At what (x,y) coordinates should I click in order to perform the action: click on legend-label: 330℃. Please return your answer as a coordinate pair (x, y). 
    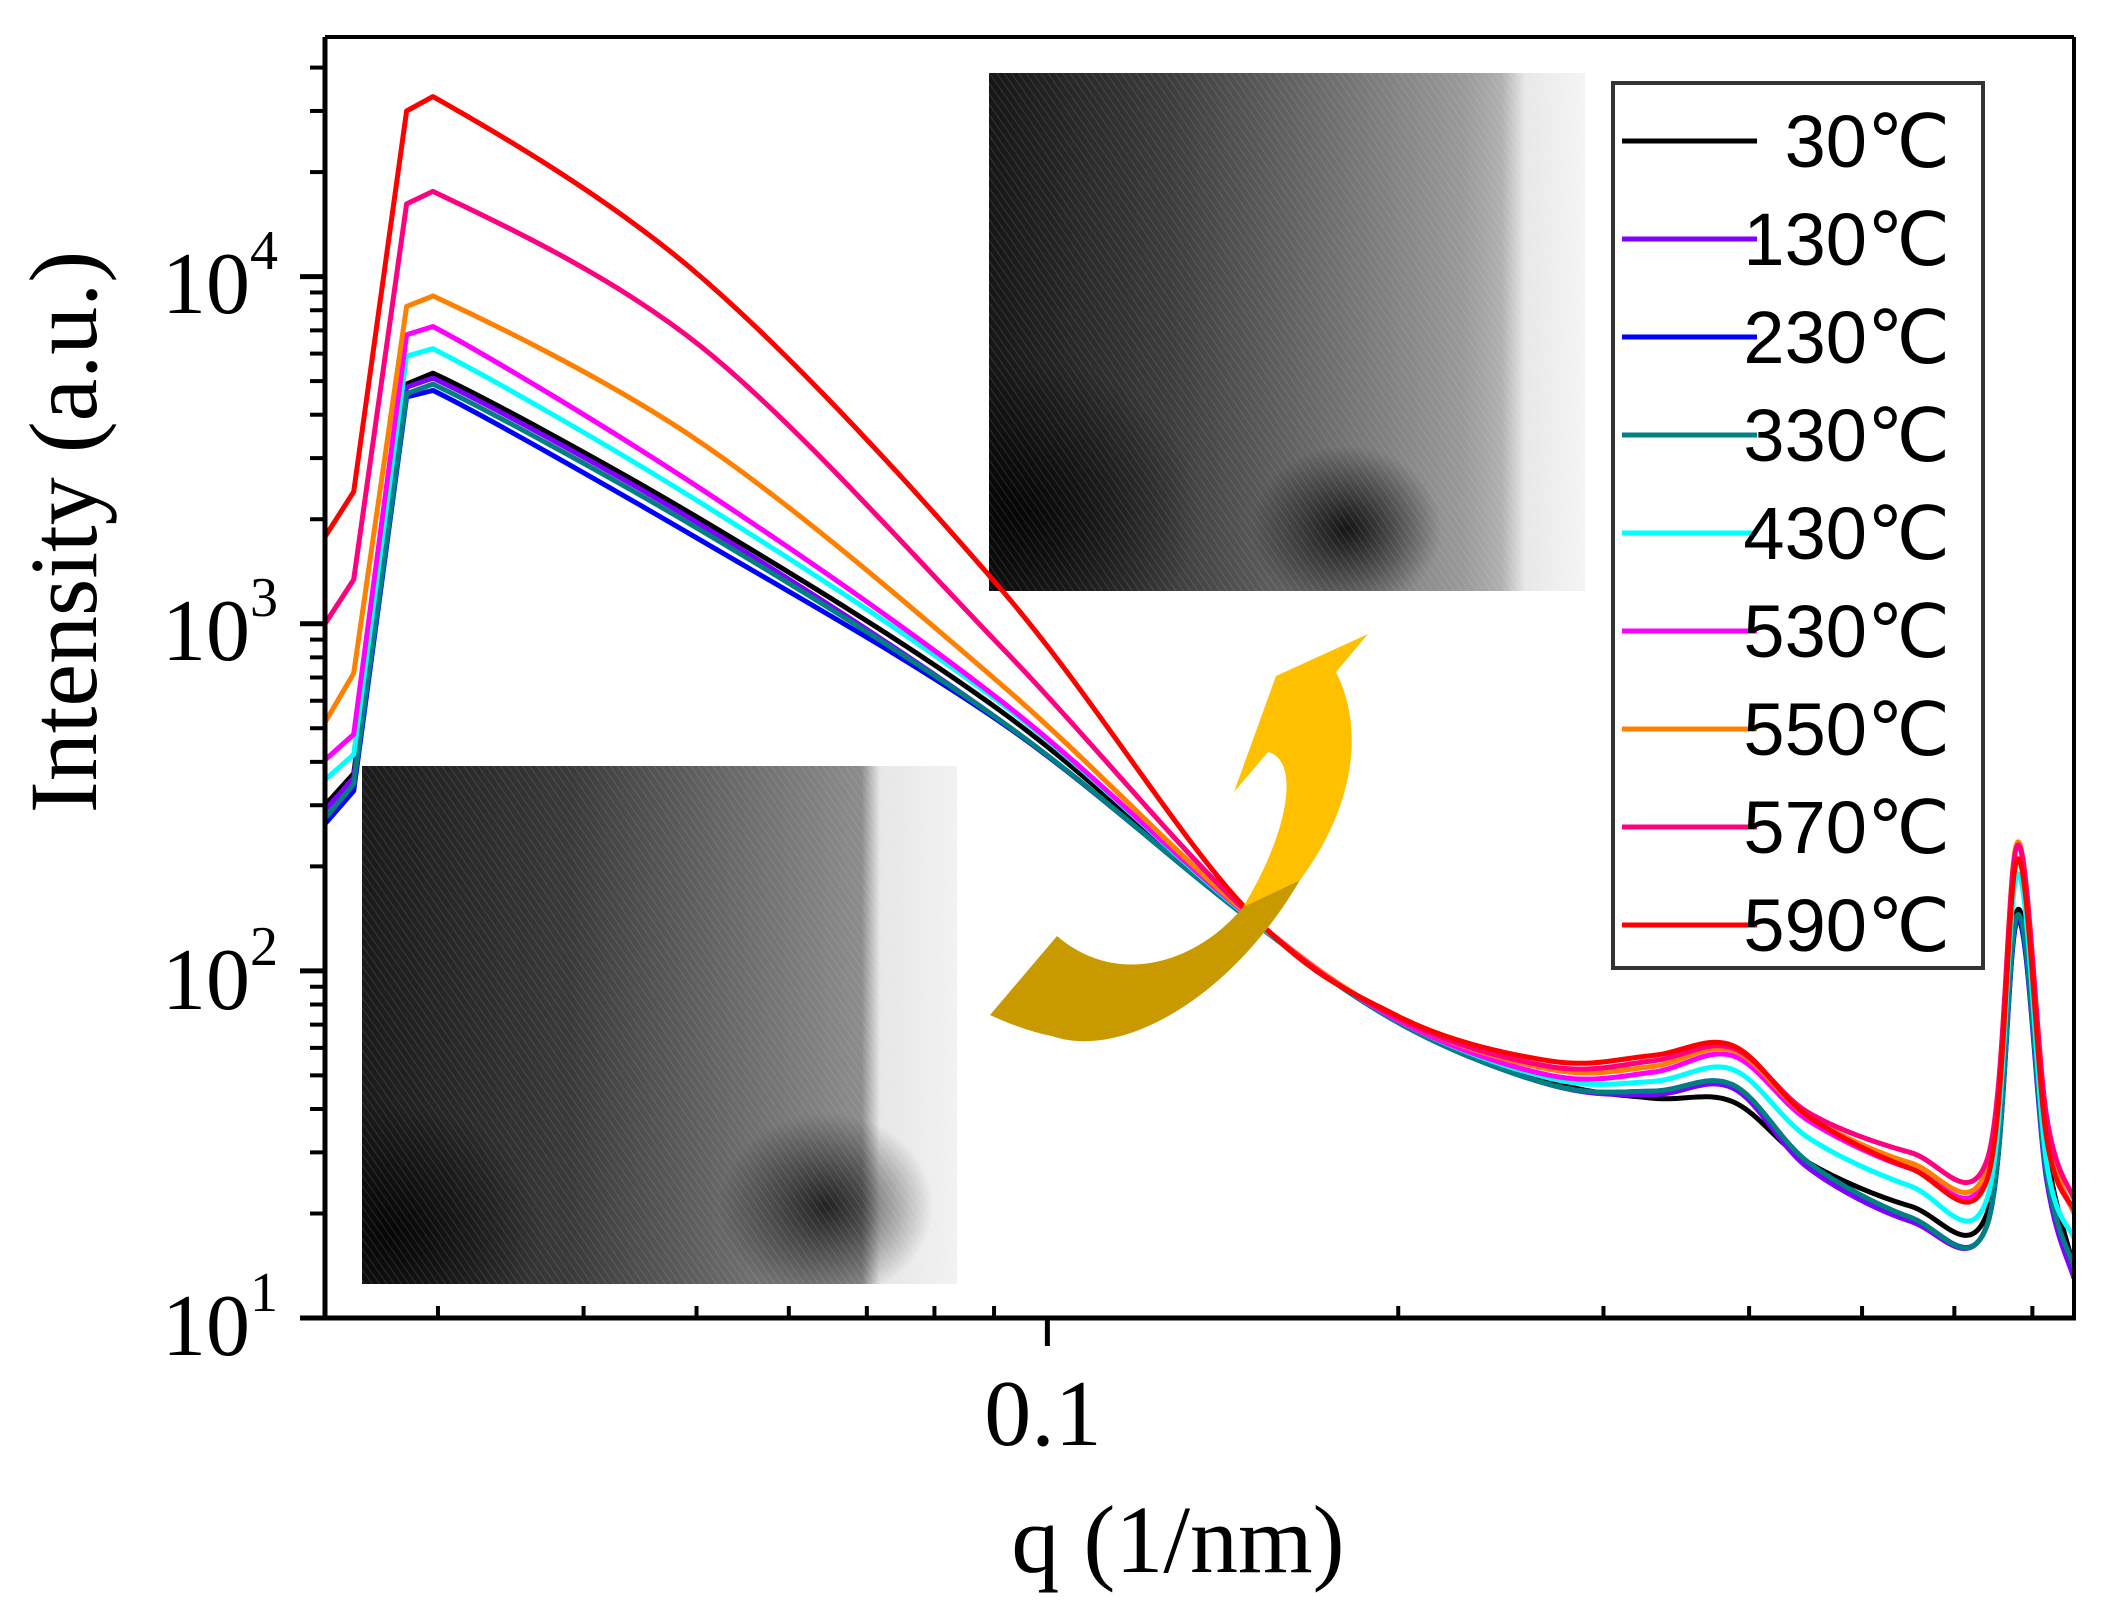
    Looking at the image, I should click on (1846, 435).